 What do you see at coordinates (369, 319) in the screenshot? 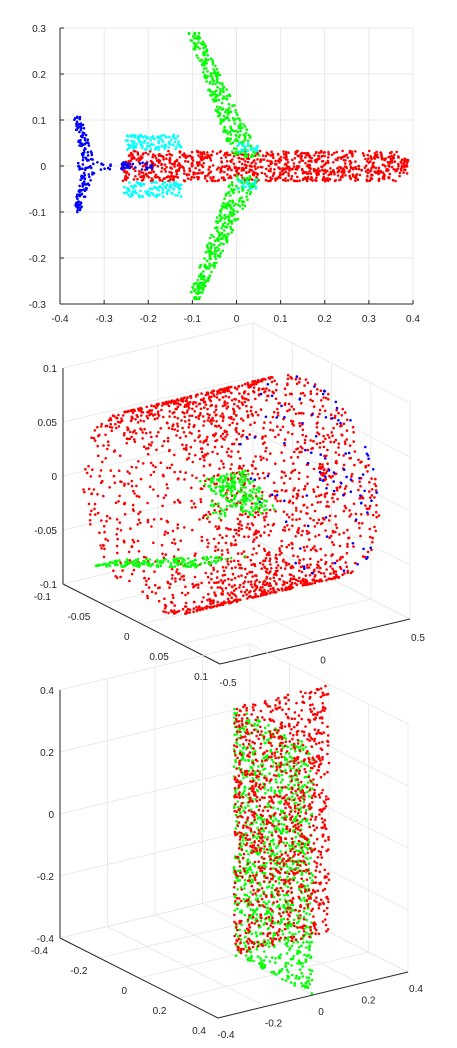
I see `x-tick-label: 0.3` at bounding box center [369, 319].